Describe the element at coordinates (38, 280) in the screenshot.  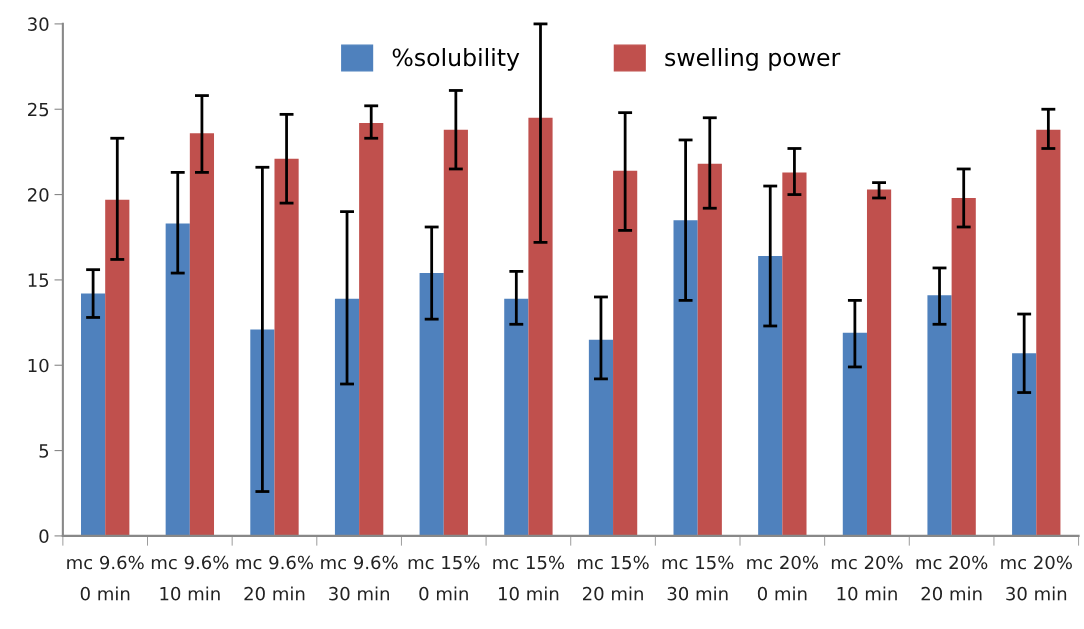
I see `y-tick-label: 15` at that location.